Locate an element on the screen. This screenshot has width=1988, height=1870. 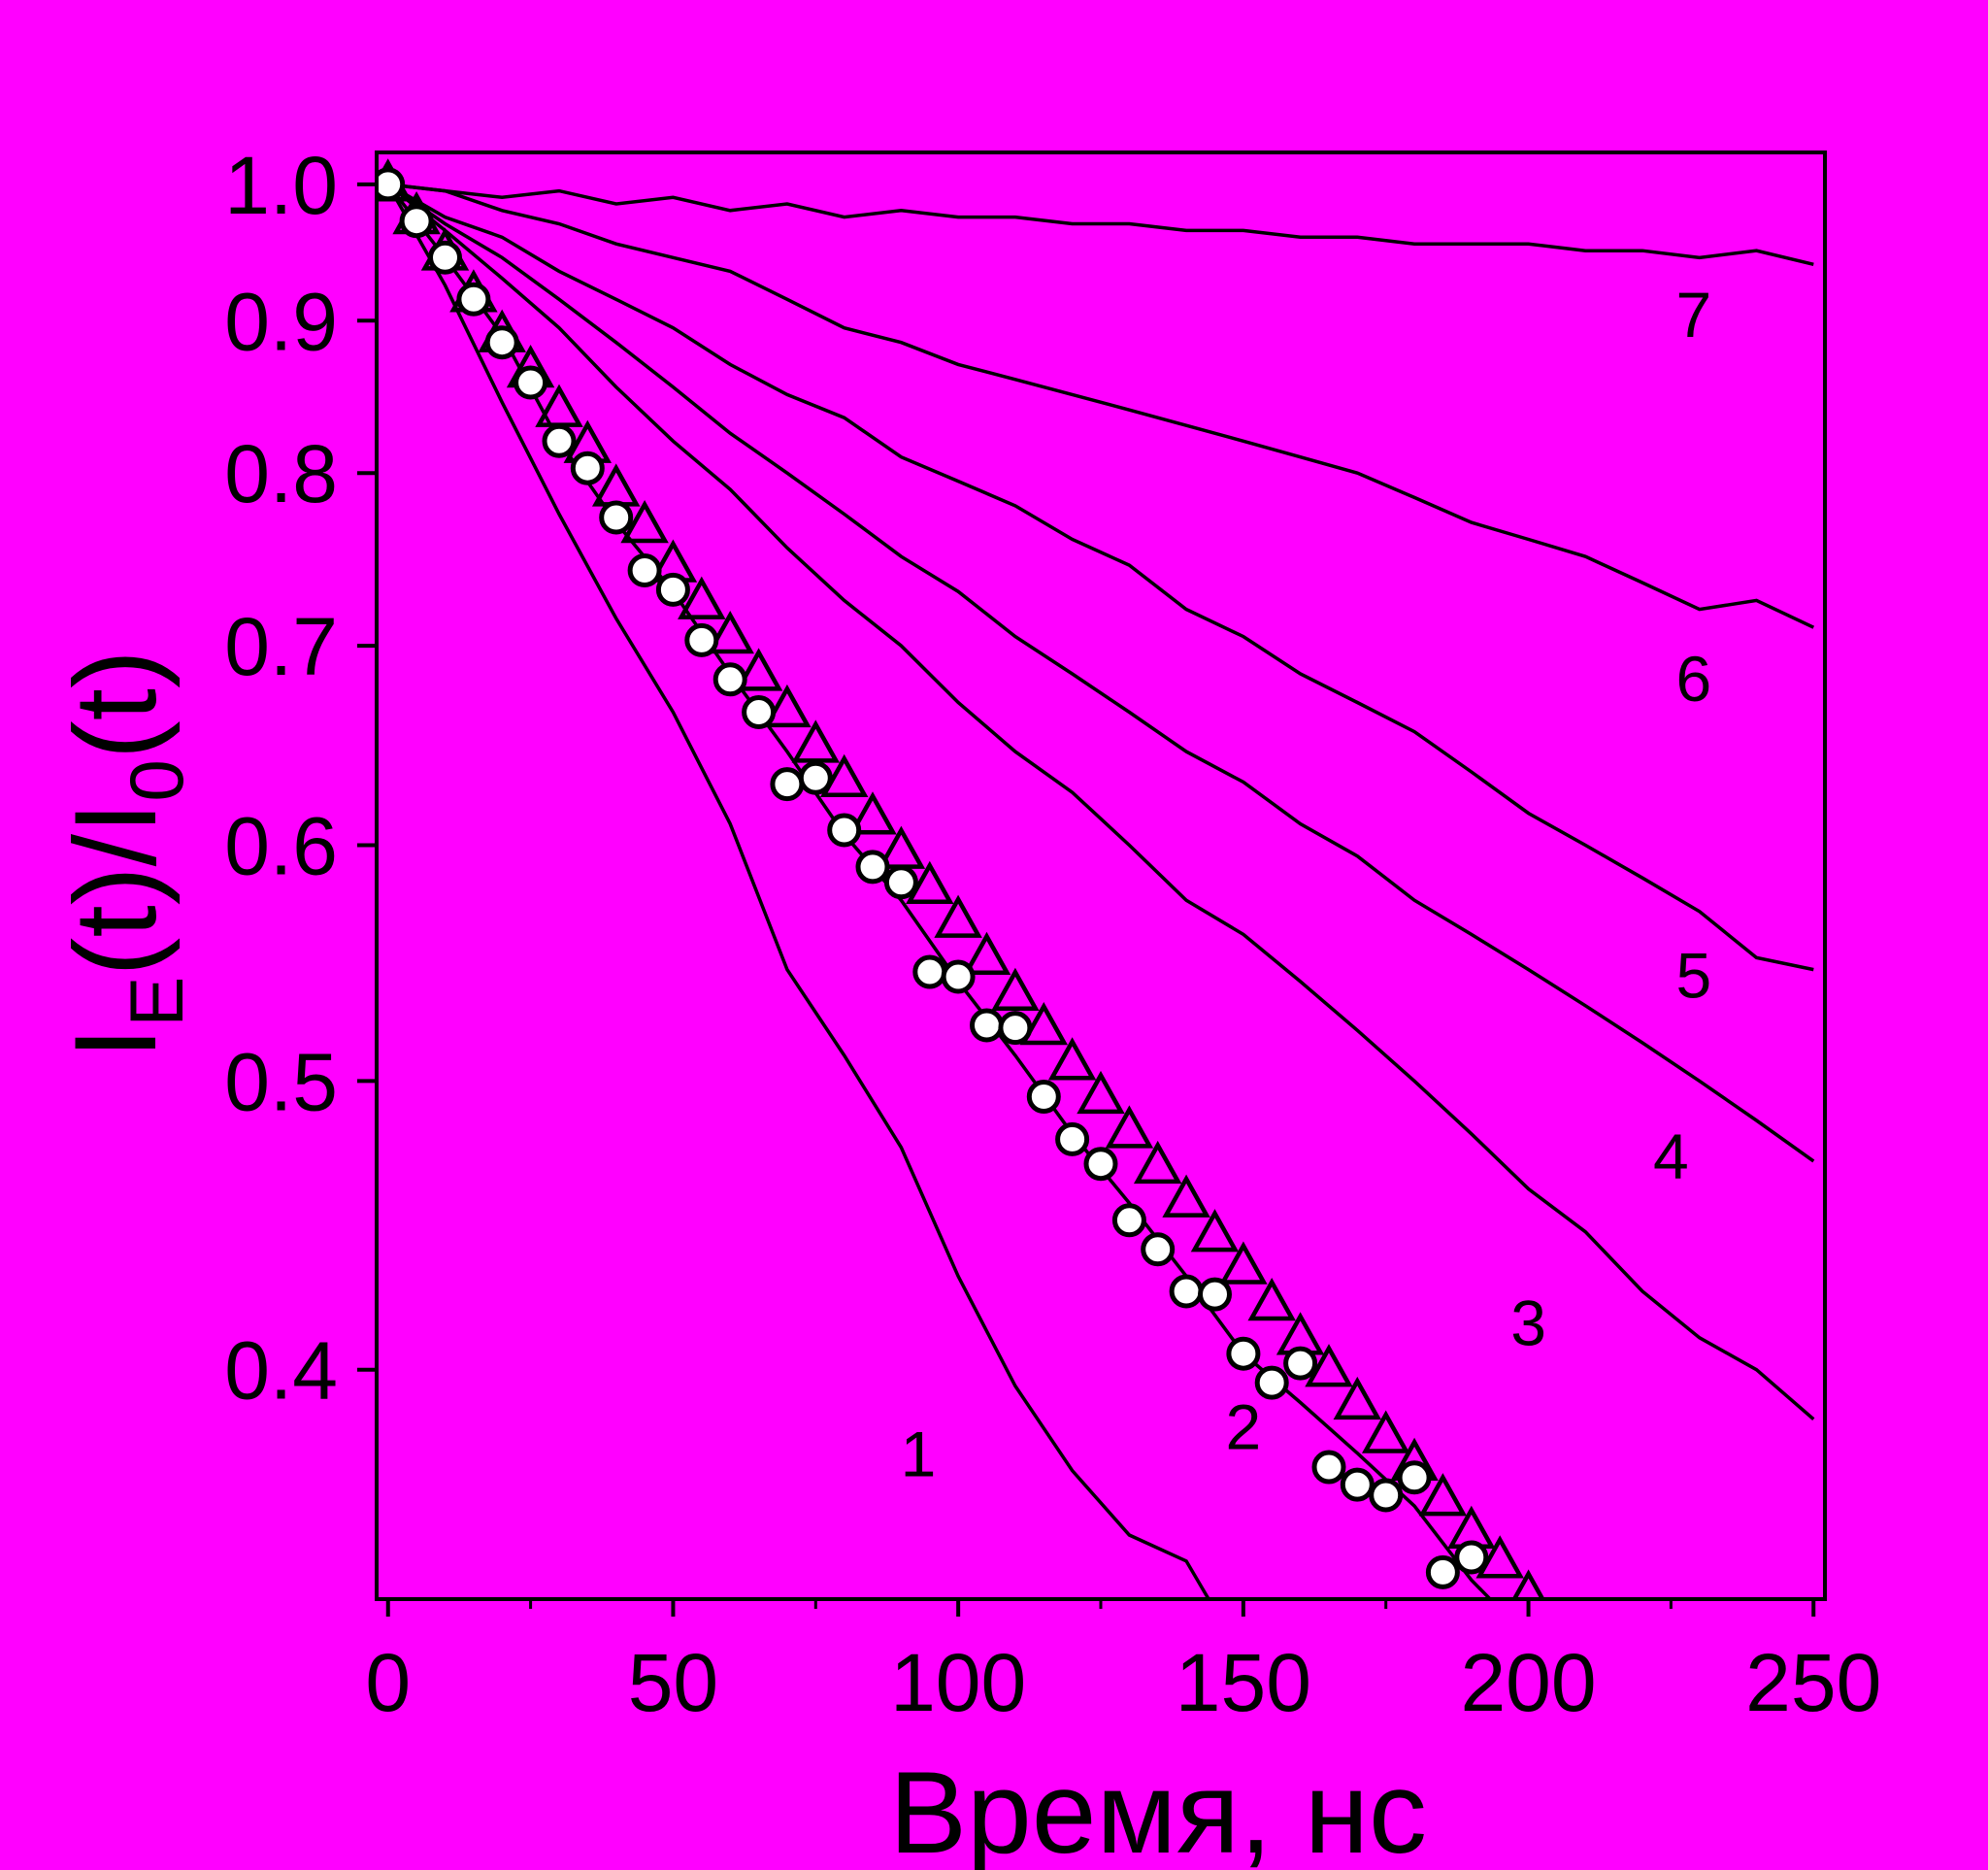
x-tick-label: 150 is located at coordinates (1243, 1683).